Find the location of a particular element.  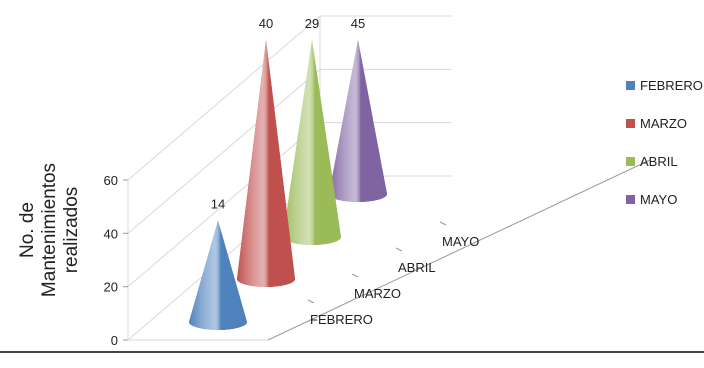

depth-category-label: MAYO is located at coordinates (460, 241).